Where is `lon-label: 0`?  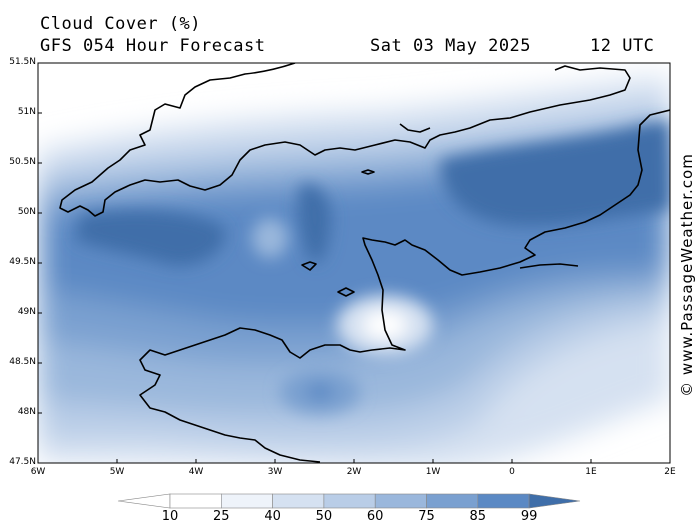
lon-label: 0 is located at coordinates (512, 472).